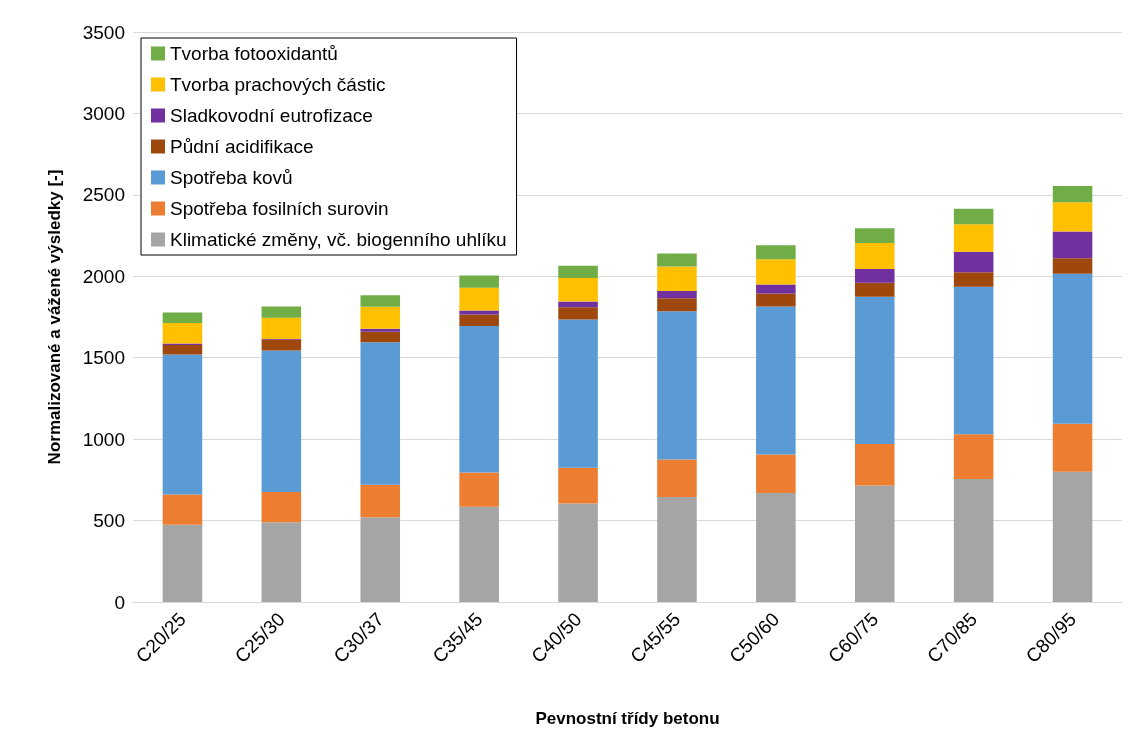 The width and height of the screenshot is (1134, 740). Describe the element at coordinates (103, 276) in the screenshot. I see `y-tick-label: 2000` at that location.